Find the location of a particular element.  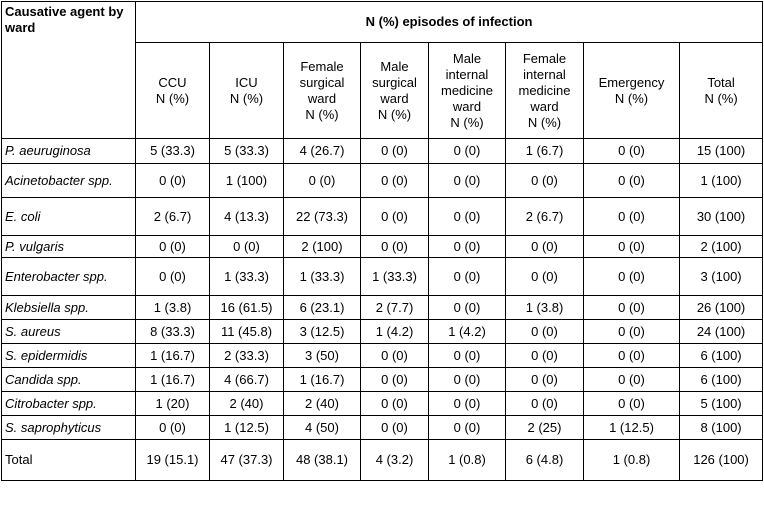

column-header: Female internal medicine ward N (%) is located at coordinates (544, 90).